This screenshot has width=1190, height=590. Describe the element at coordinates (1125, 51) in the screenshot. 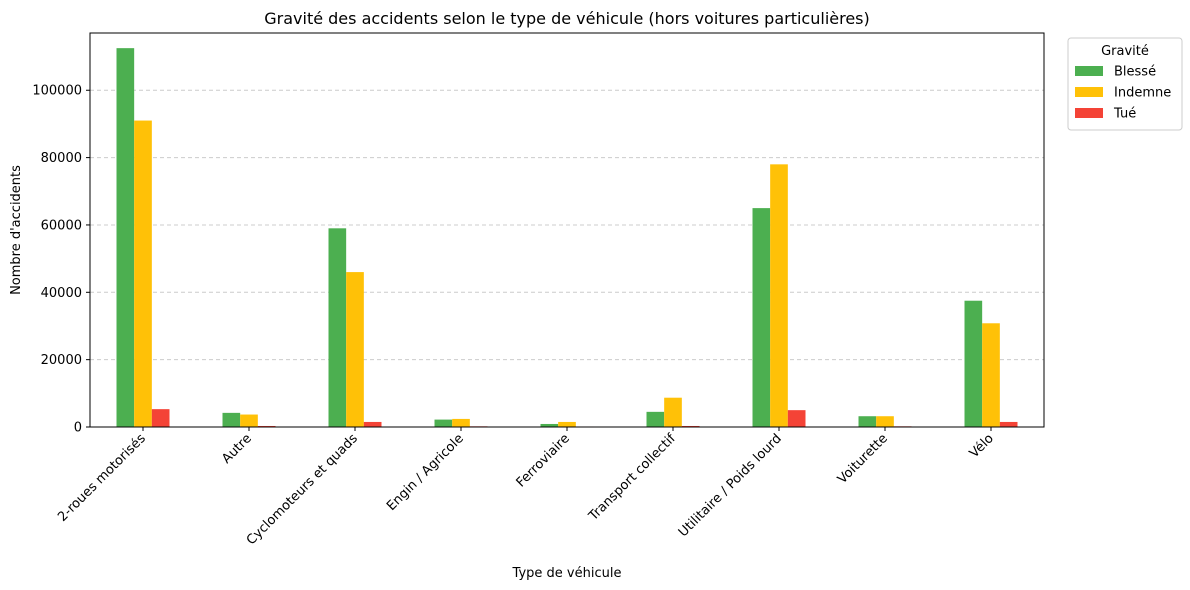

I see `legend-title: Gravité` at that location.